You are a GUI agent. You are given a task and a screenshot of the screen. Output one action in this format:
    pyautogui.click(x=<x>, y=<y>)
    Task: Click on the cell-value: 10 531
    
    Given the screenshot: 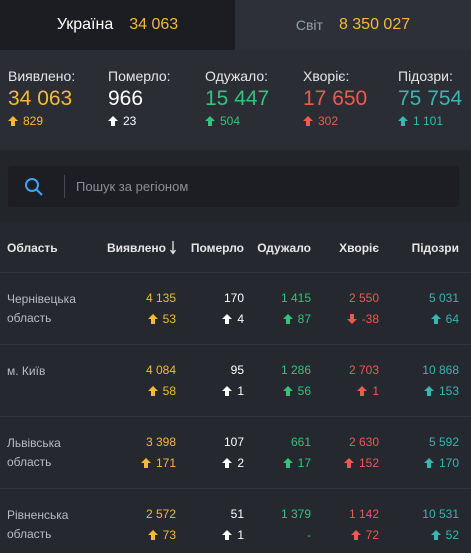 What is the action you would take?
    pyautogui.click(x=440, y=514)
    